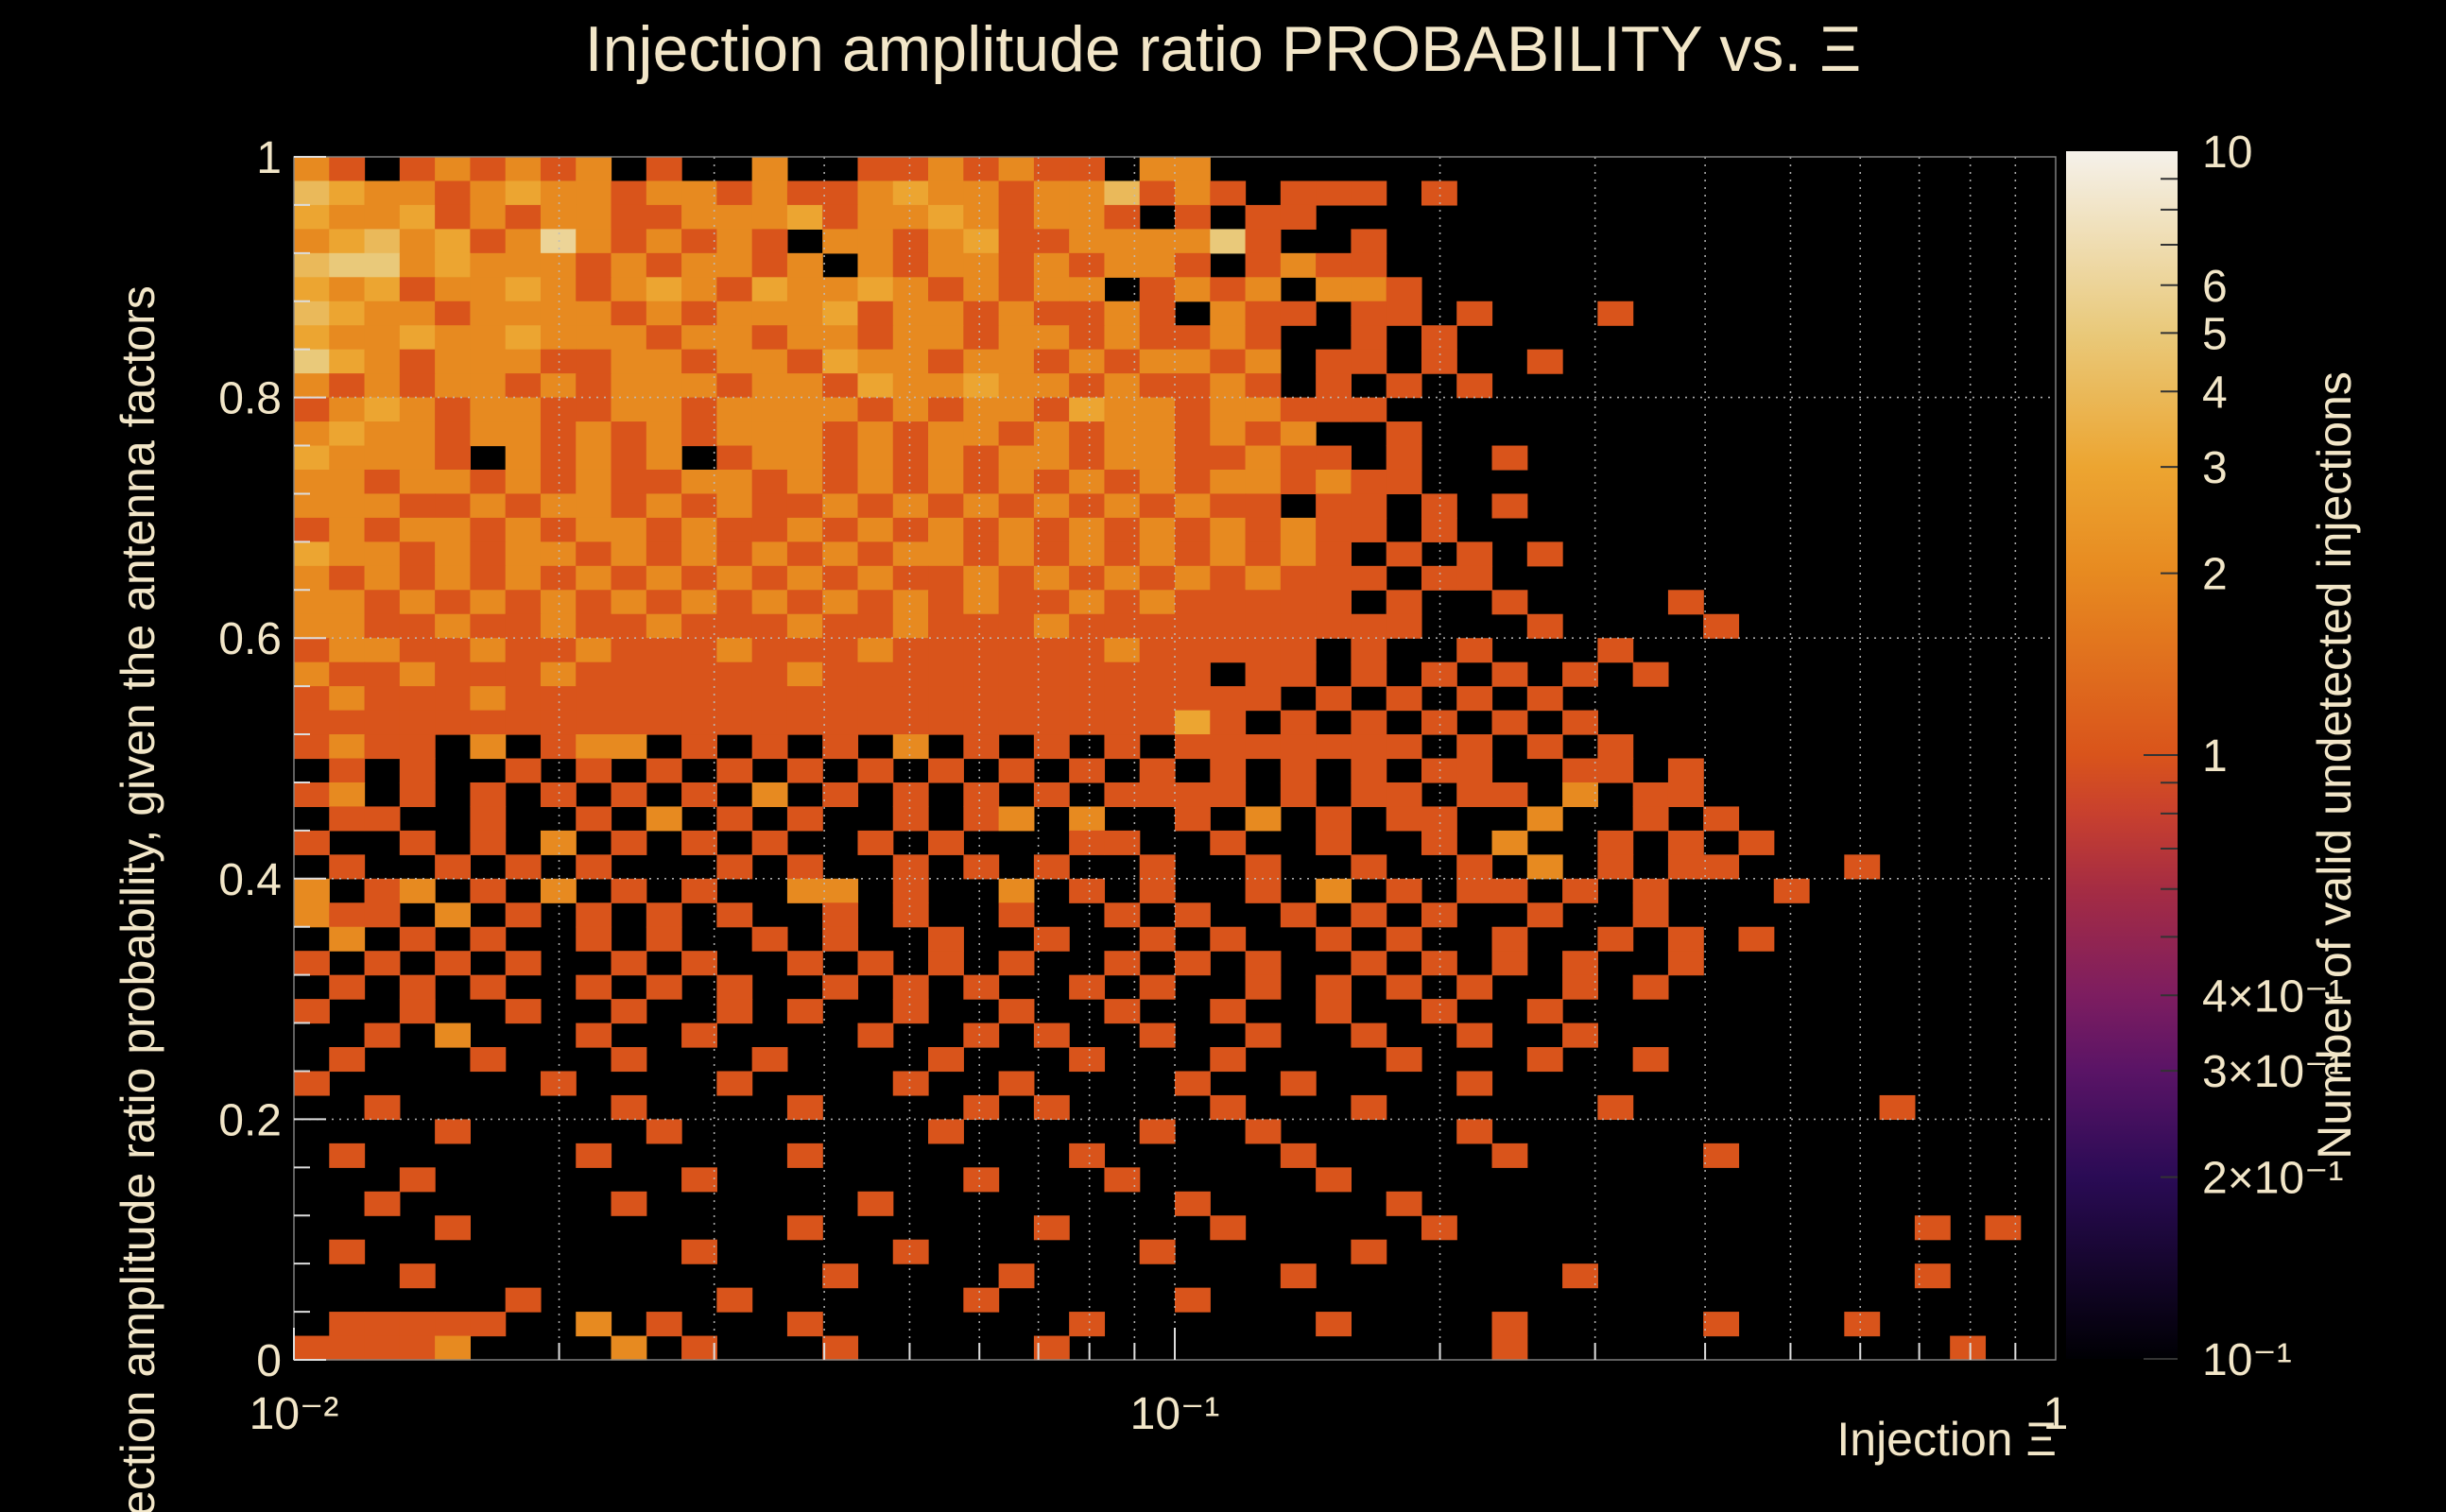 The width and height of the screenshot is (2446, 1512). What do you see at coordinates (2272, 996) in the screenshot?
I see `colorbar-tick-label: 4×10⁻¹` at bounding box center [2272, 996].